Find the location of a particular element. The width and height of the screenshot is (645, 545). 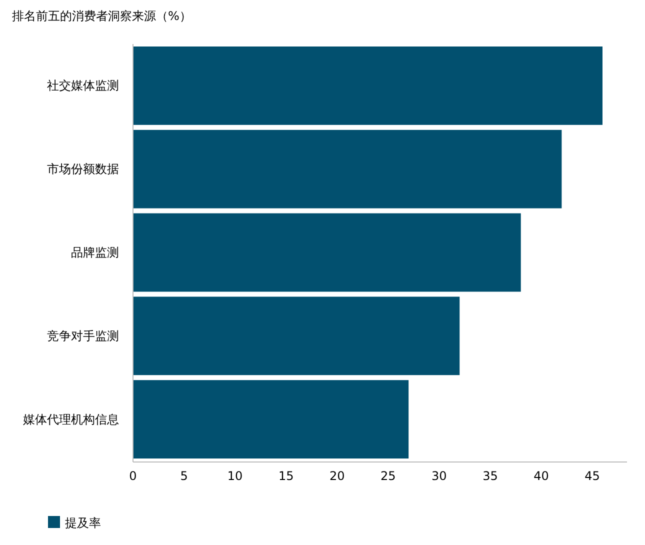

y-tick-label: 竞争对手监测 is located at coordinates (83, 335).